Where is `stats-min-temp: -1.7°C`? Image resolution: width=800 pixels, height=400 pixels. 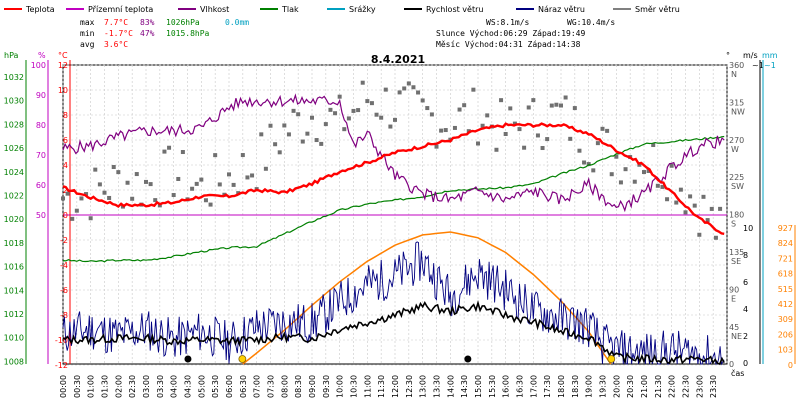
stats-min-temp: -1.7°C is located at coordinates (118, 33).